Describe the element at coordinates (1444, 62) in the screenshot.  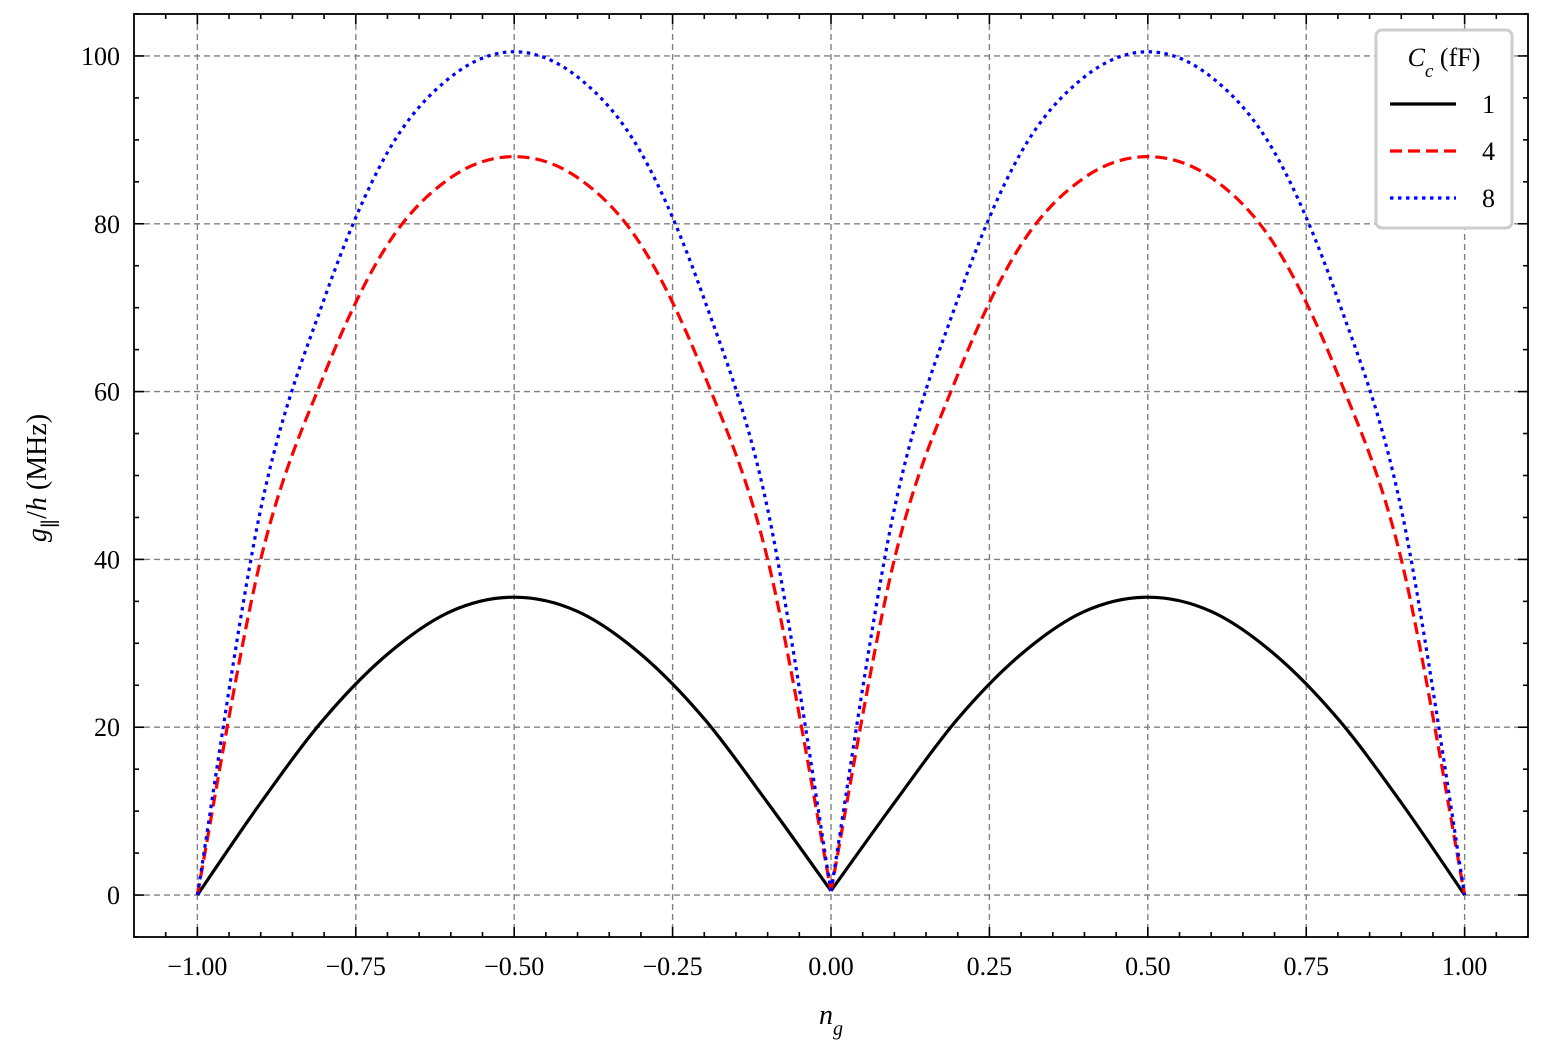
I see `legend-title: Cc (fF)` at that location.